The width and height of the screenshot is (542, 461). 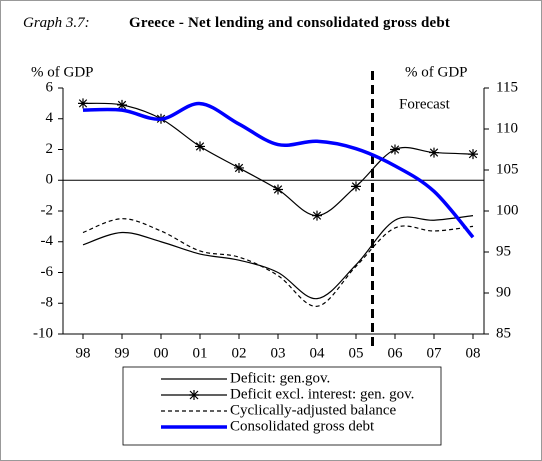 I want to click on legend-star, so click(x=194, y=395).